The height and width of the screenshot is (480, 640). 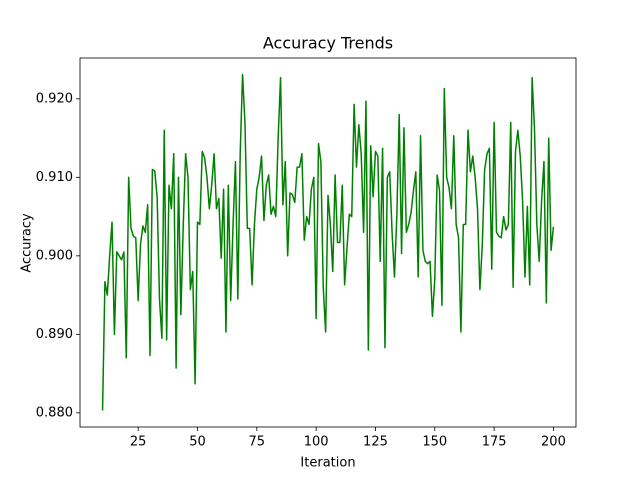 What do you see at coordinates (138, 442) in the screenshot?
I see `x-tick-label: 25` at bounding box center [138, 442].